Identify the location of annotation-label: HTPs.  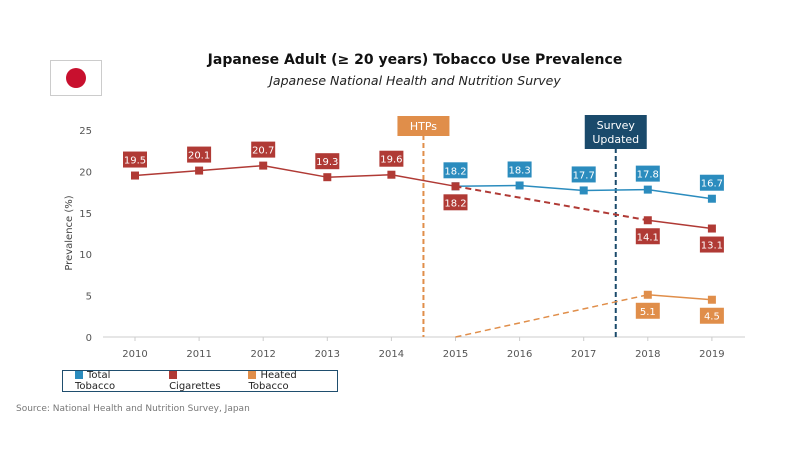
(423, 126).